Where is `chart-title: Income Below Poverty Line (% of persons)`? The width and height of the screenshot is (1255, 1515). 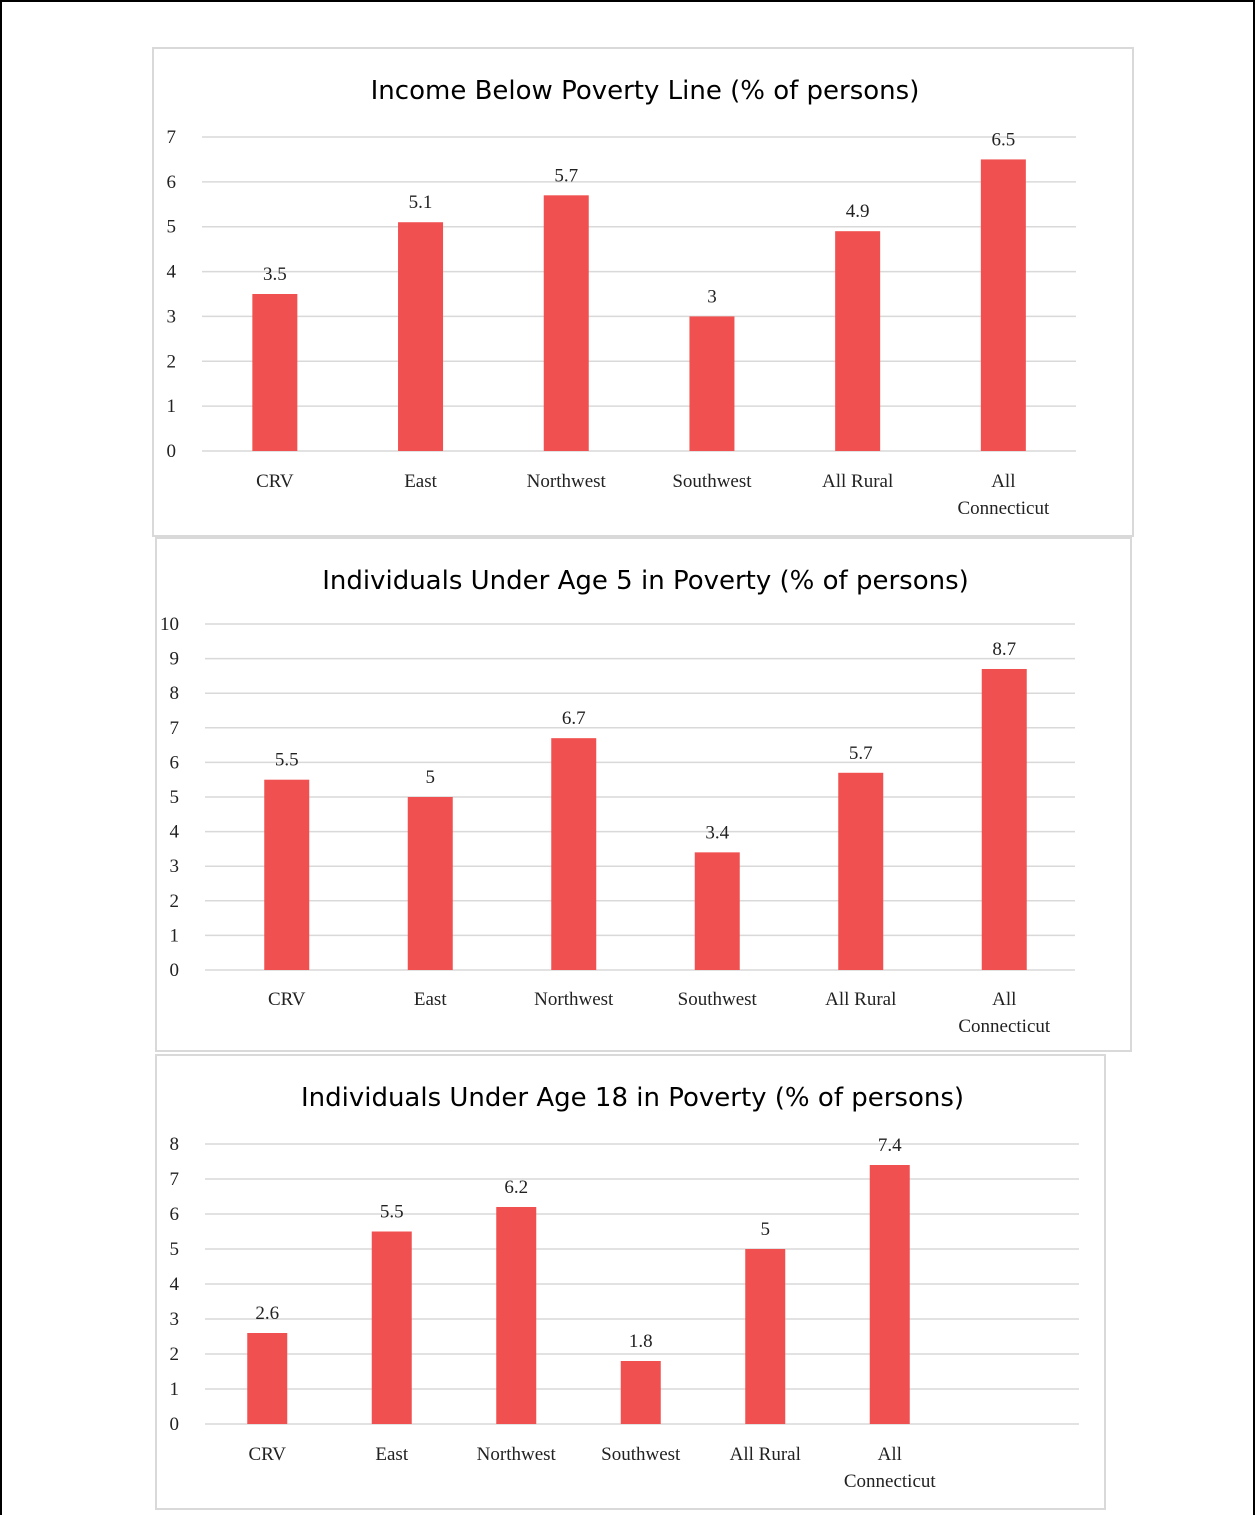 chart-title: Income Below Poverty Line (% of persons) is located at coordinates (645, 91).